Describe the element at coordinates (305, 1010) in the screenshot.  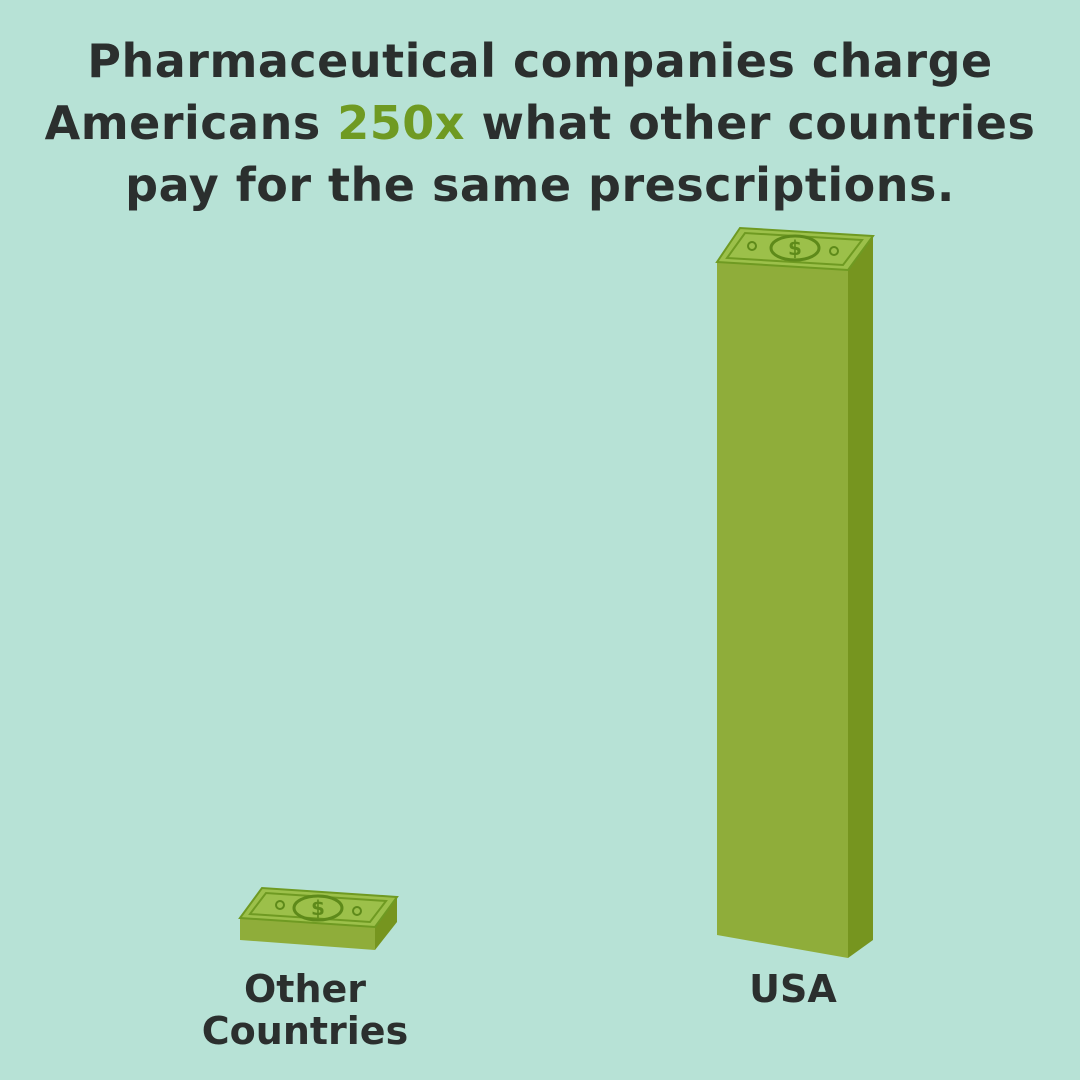
I see `category-label: Other Countries` at that location.